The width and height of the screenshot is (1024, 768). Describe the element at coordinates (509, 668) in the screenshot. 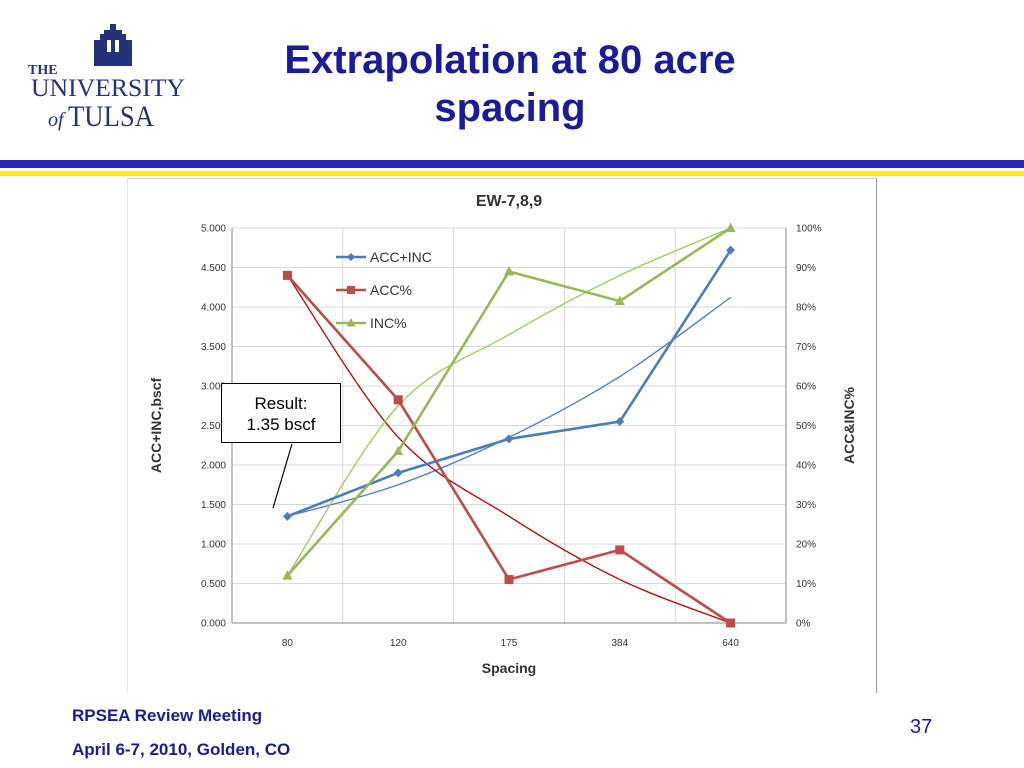

I see `x-axis-title: Spacing` at that location.